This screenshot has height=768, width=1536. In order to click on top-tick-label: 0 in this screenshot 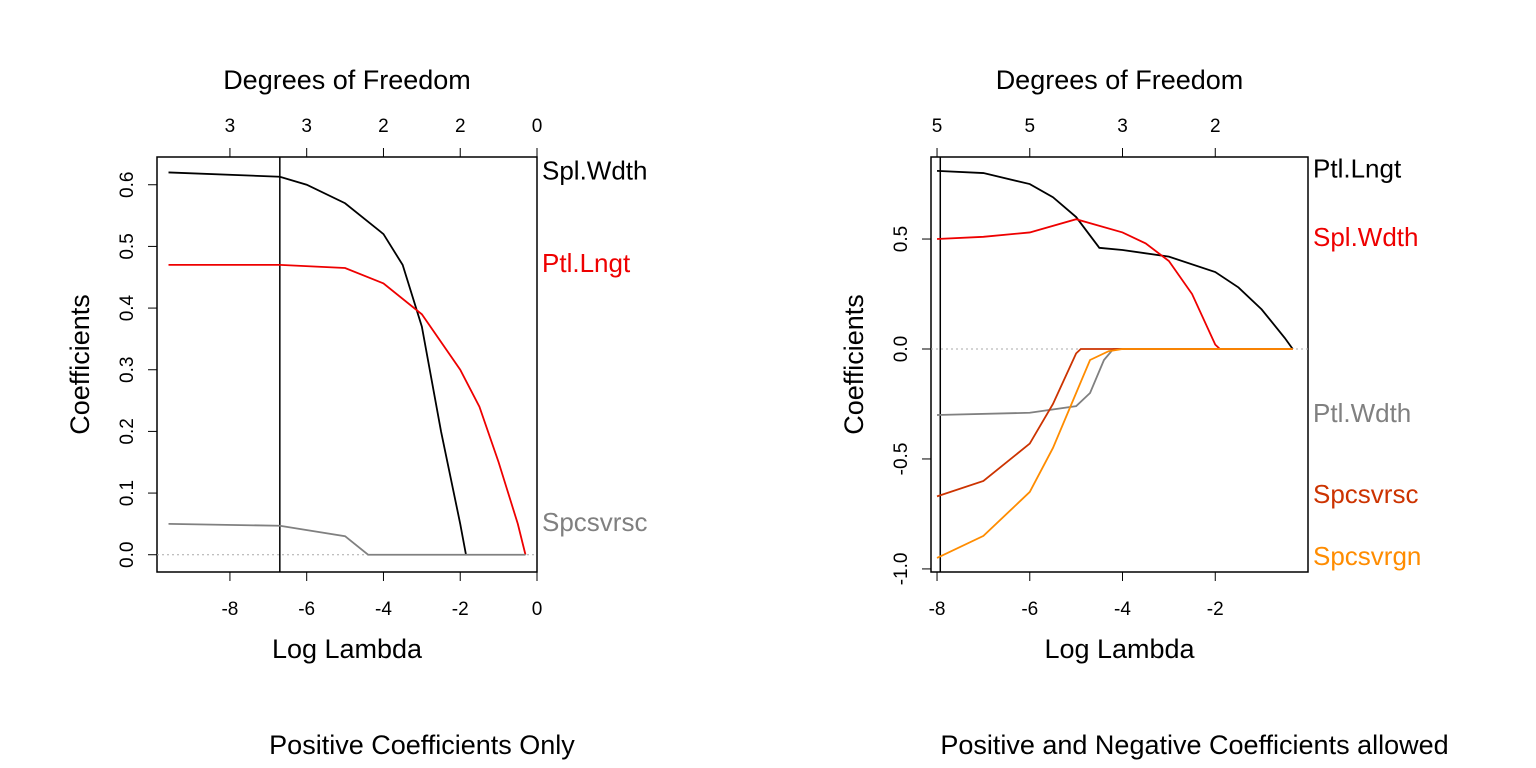, I will do `click(537, 126)`.